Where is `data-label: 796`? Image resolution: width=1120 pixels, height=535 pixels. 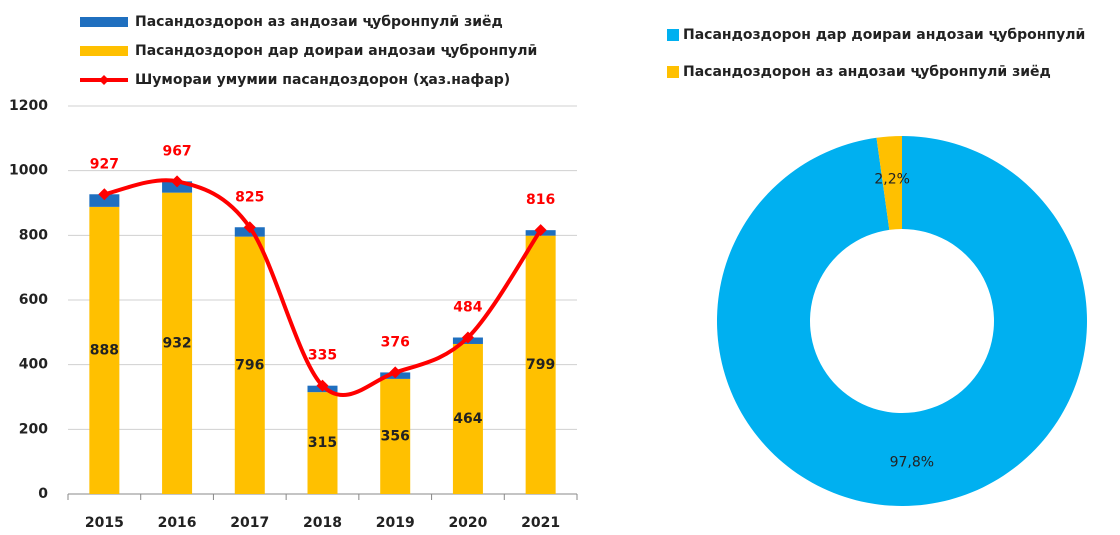 data-label: 796 is located at coordinates (249, 365).